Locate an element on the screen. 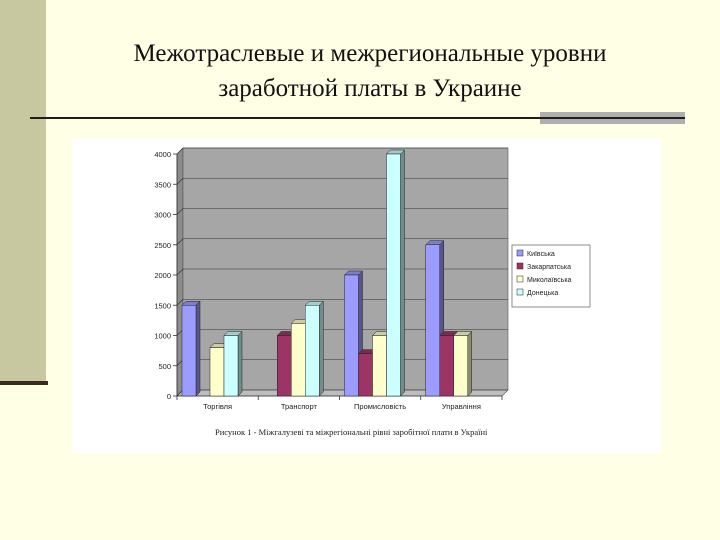  y-tick-label: 500 is located at coordinates (164, 366).